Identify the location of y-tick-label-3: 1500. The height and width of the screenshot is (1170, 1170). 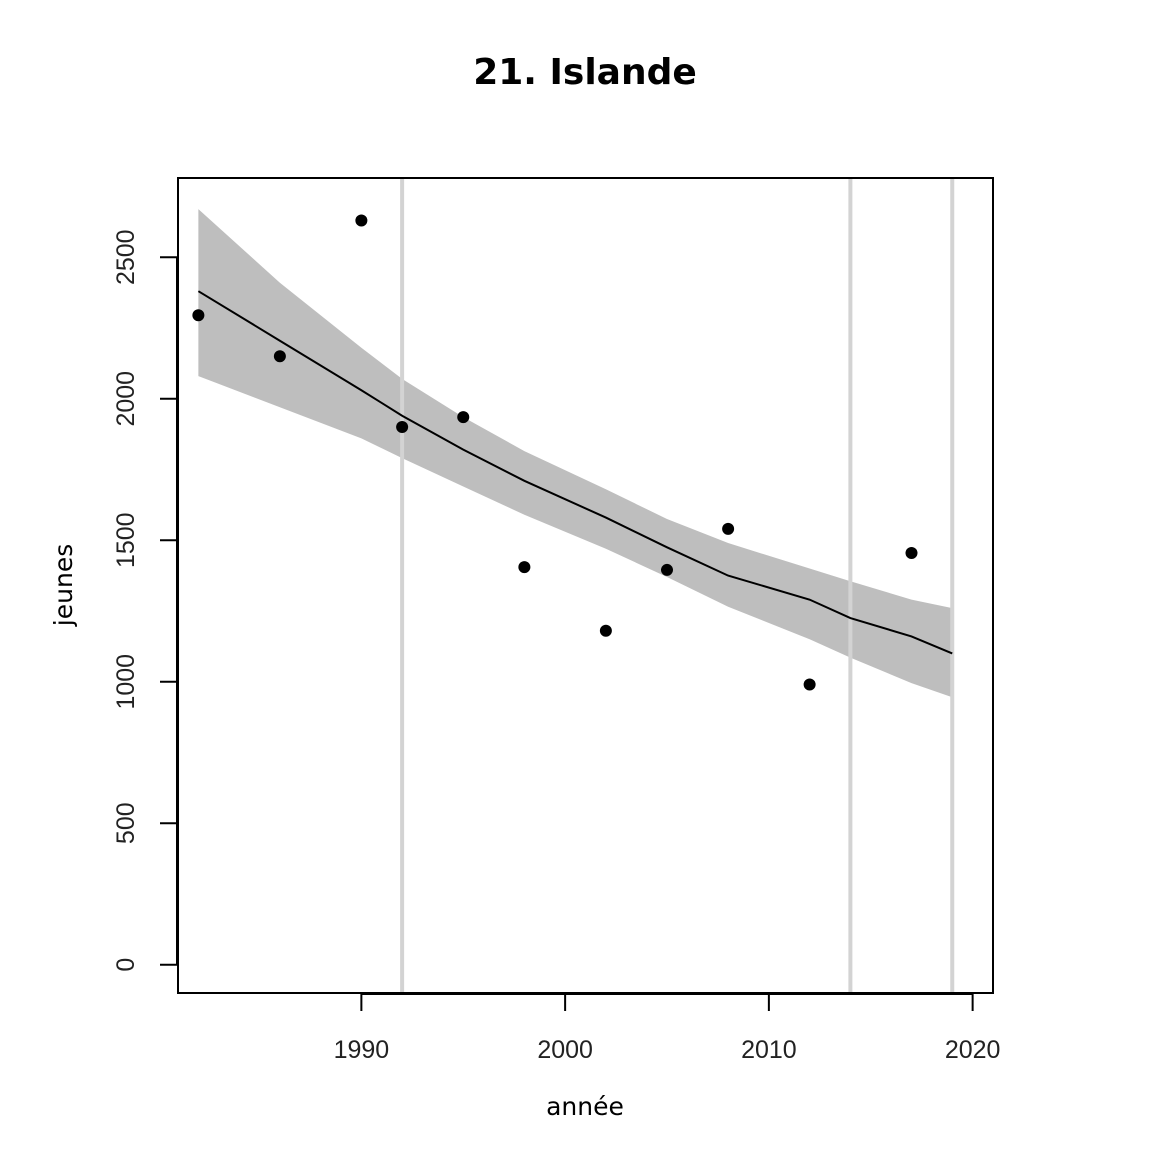
(126, 540).